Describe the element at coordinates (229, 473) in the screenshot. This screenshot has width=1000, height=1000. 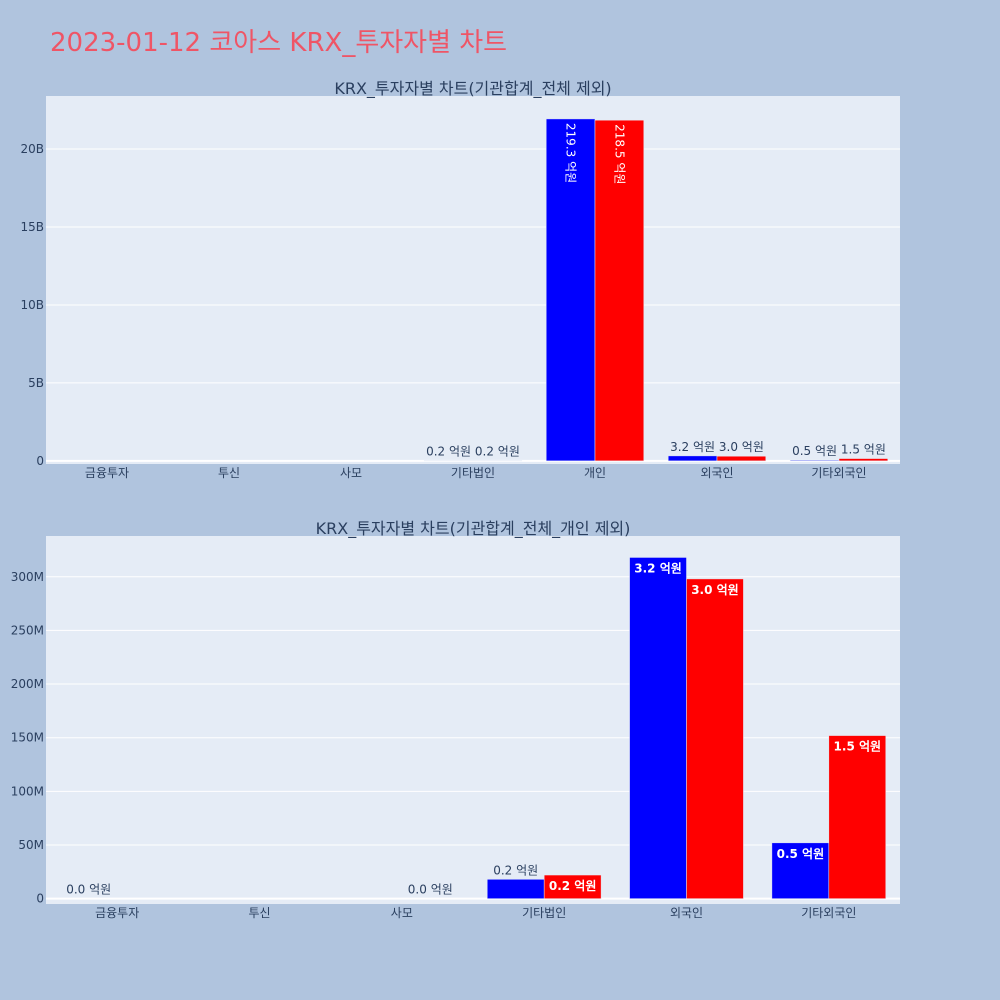
I see `top-x-tick-label: 투신` at that location.